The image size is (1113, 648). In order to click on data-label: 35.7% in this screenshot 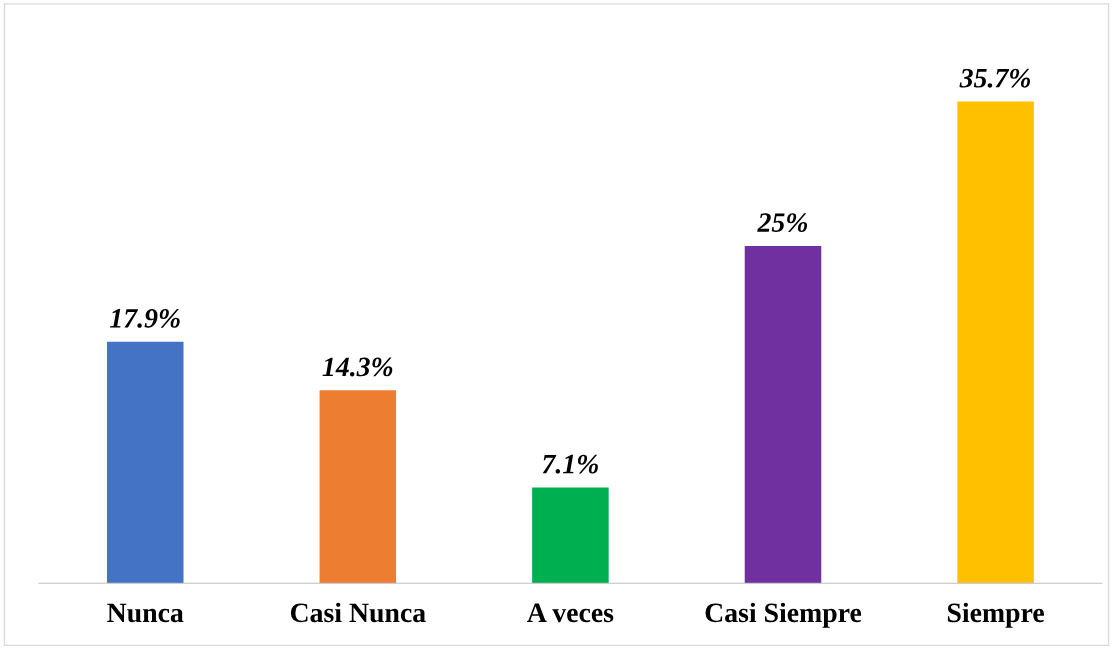, I will do `click(995, 78)`.